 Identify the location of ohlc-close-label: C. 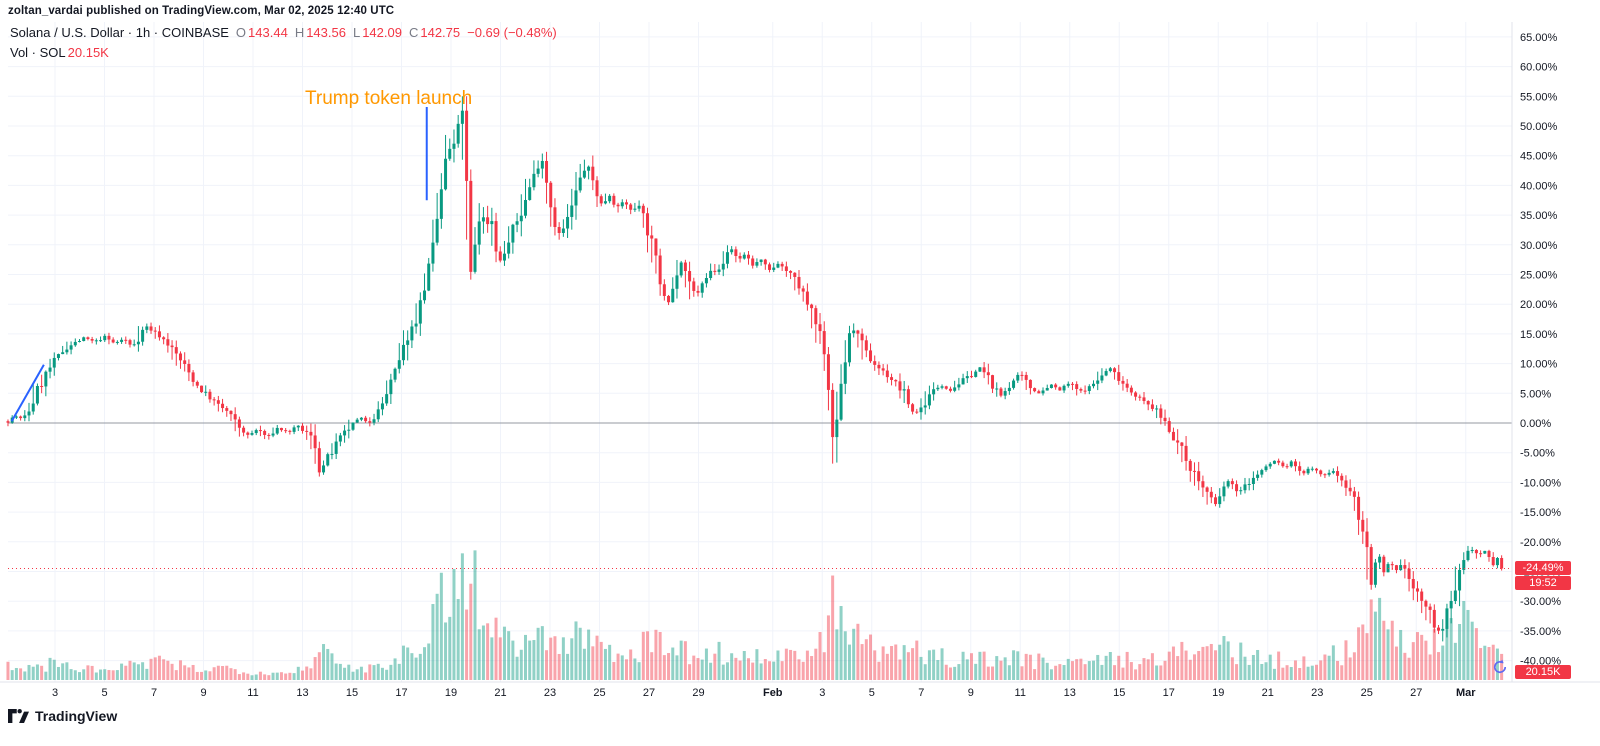
(413, 32).